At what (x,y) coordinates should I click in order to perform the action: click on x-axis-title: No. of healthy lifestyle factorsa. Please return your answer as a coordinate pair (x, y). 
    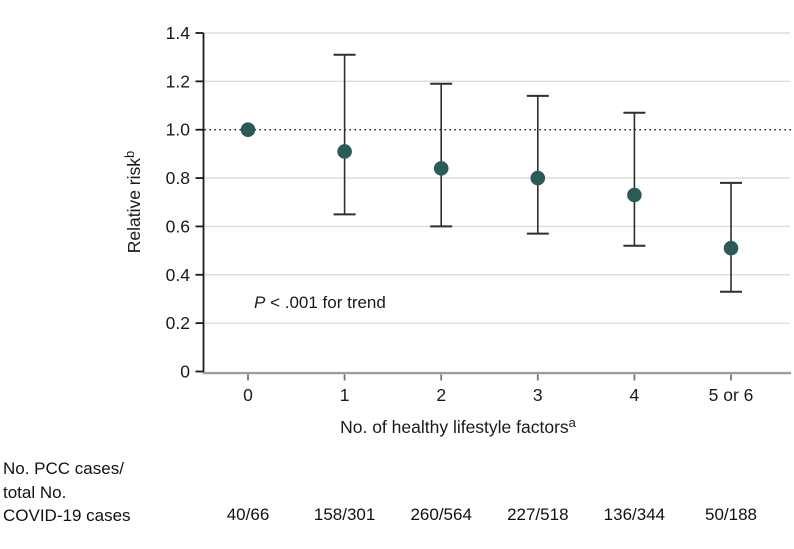
    Looking at the image, I should click on (458, 426).